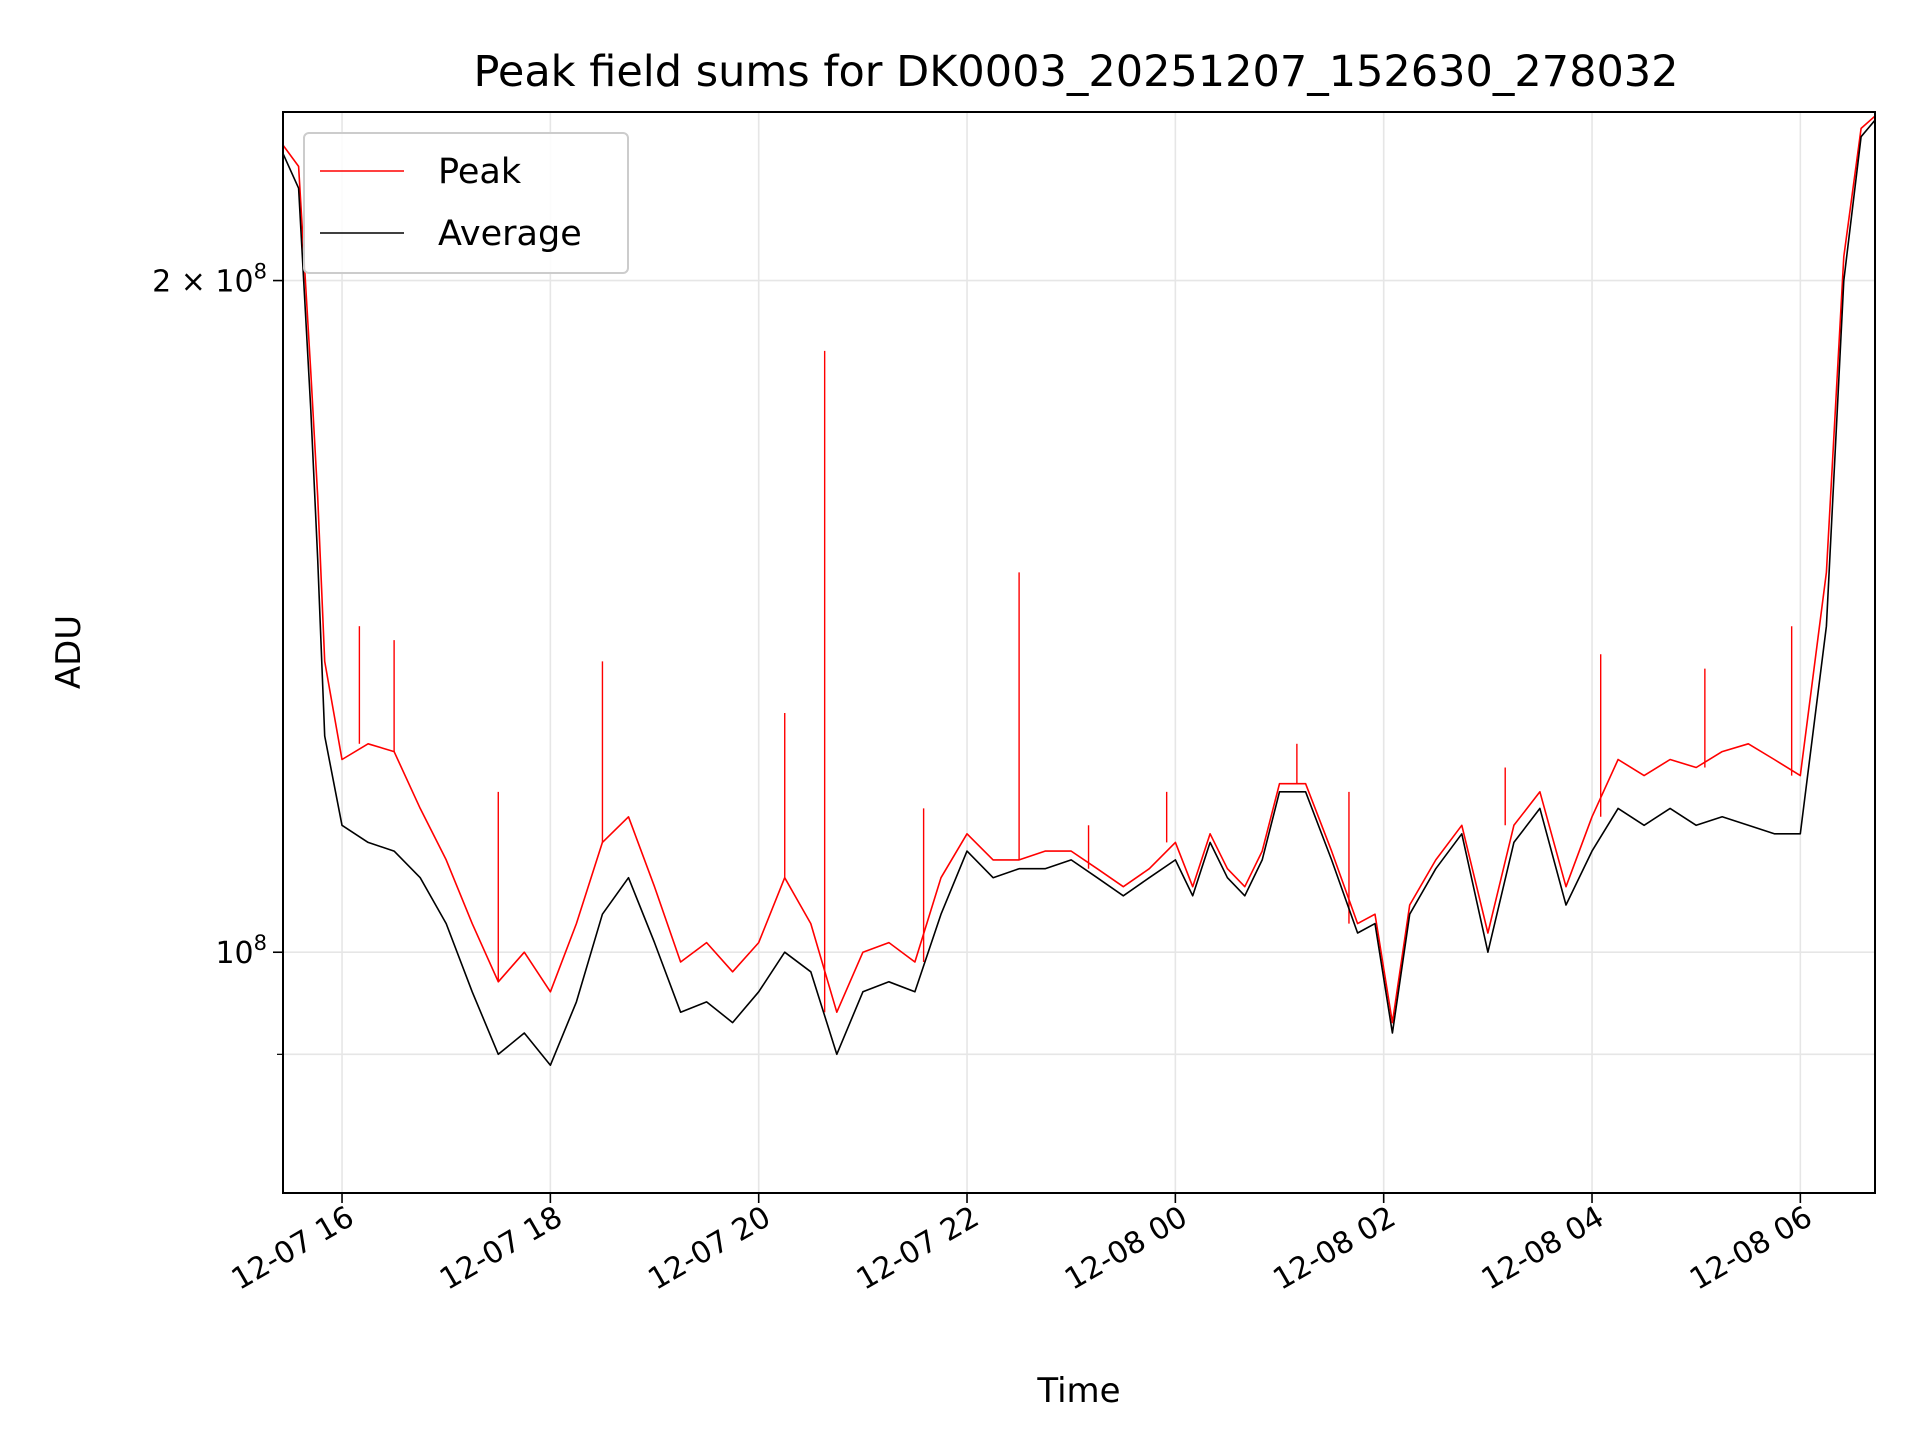  Describe the element at coordinates (202, 282) in the screenshot. I see `y-tick-mantissa: 2 × 10` at that location.